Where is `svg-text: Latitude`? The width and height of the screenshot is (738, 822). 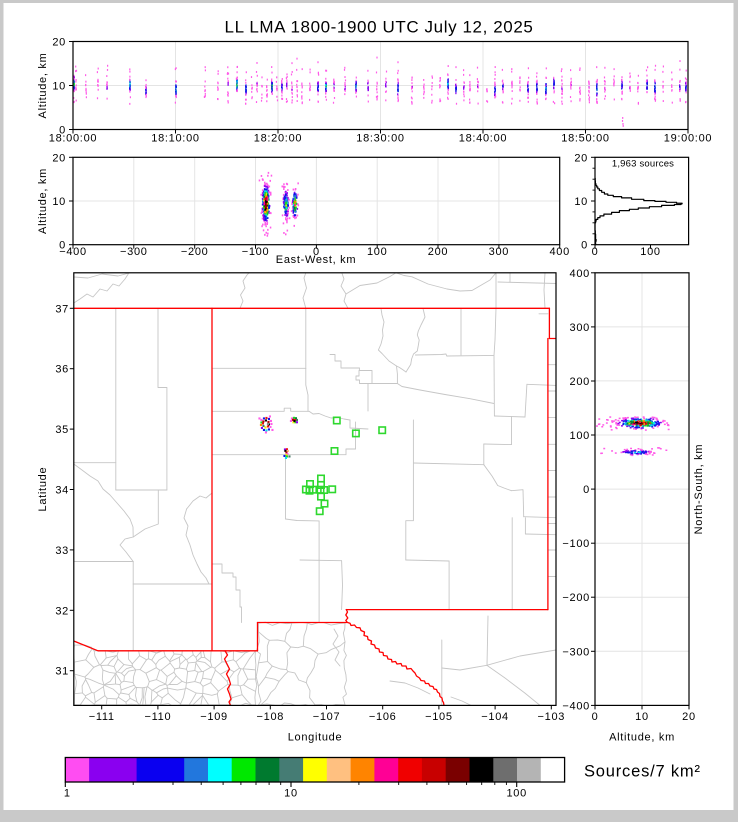 svg-text: Latitude is located at coordinates (43, 489).